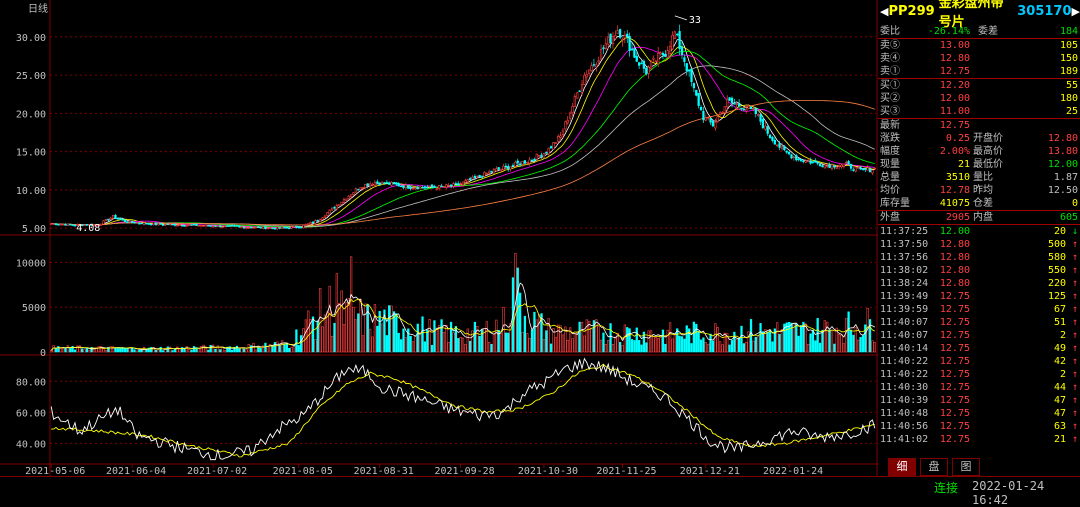 The image size is (1080, 507). I want to click on label: 委差, so click(988, 31).